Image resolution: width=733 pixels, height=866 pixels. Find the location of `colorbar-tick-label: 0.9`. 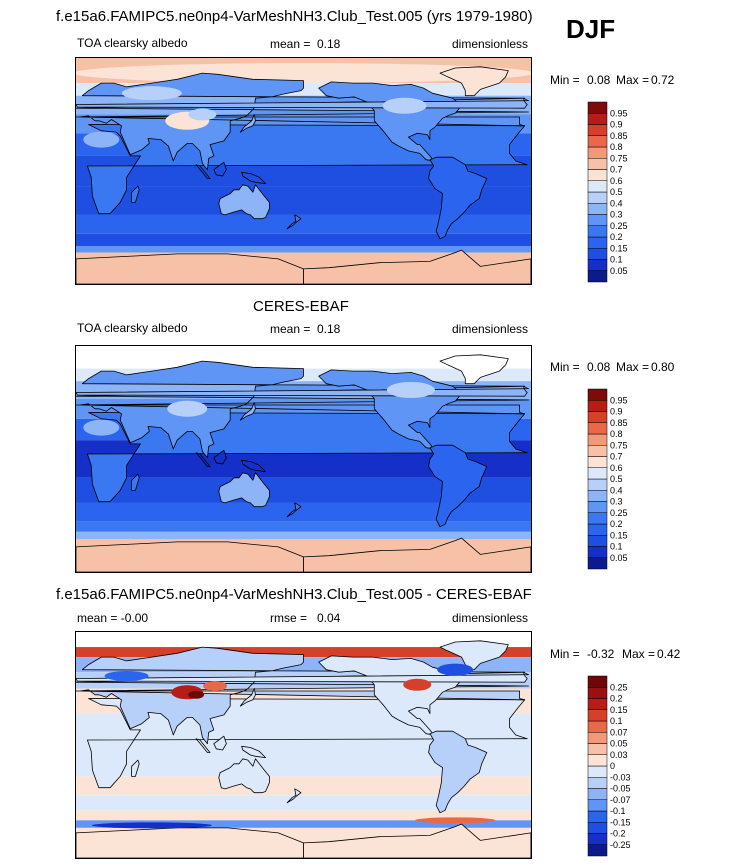

colorbar-tick-label: 0.9 is located at coordinates (616, 412).